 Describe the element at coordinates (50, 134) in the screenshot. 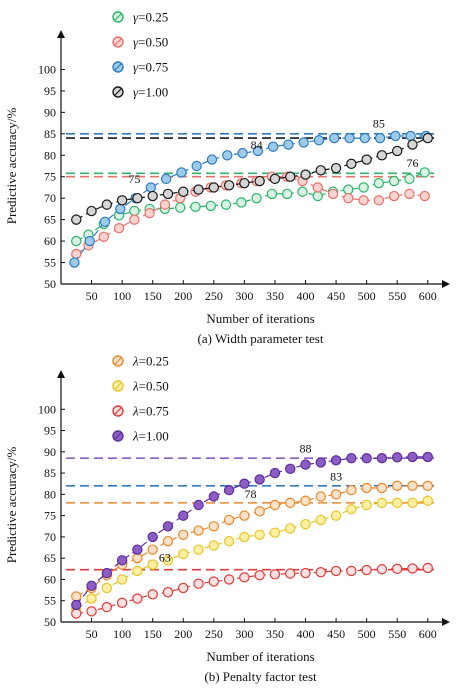

I see `y-tick-label: 85` at that location.